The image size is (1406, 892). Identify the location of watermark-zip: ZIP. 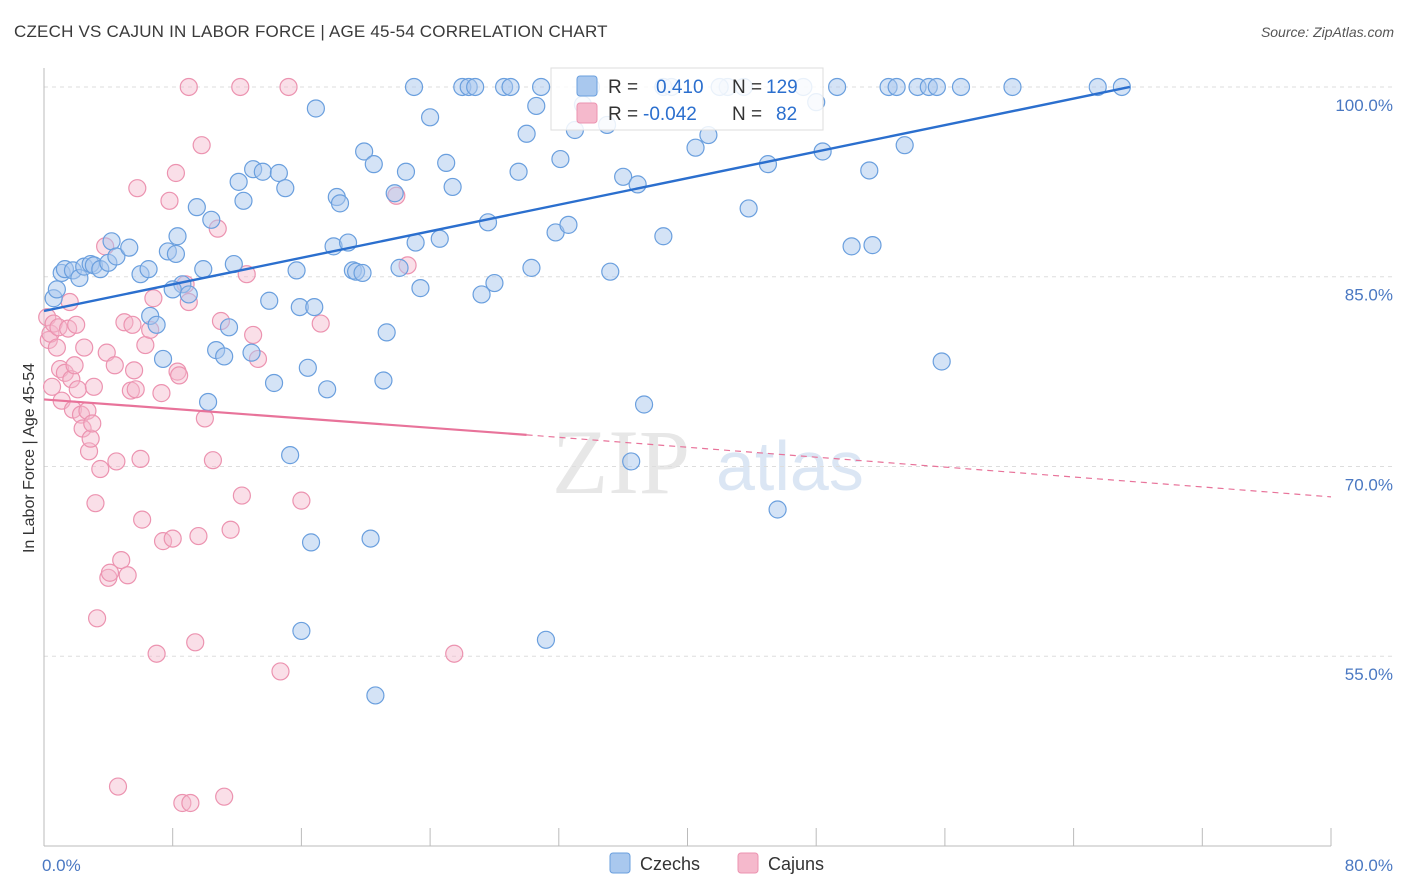
(621, 462).